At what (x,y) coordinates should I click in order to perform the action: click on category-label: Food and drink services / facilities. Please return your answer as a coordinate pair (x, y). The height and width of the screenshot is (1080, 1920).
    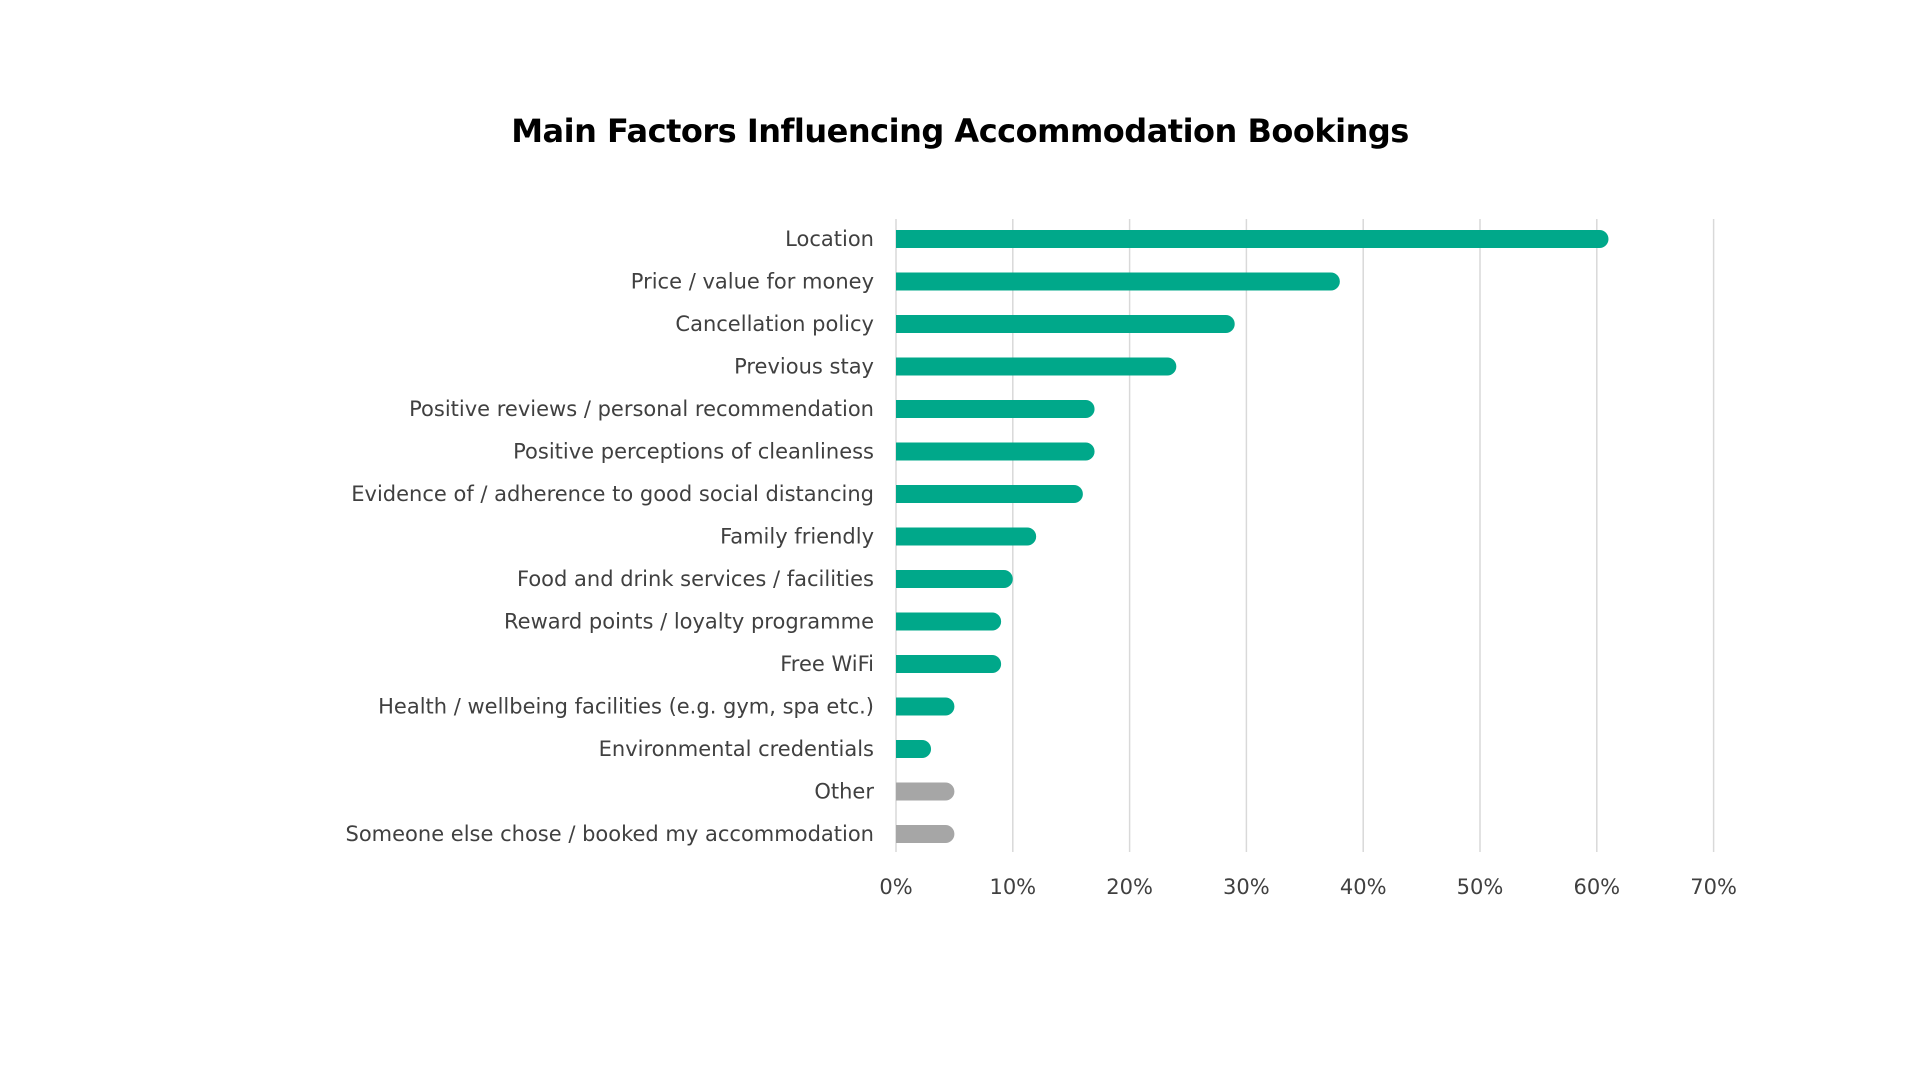
    Looking at the image, I should click on (695, 579).